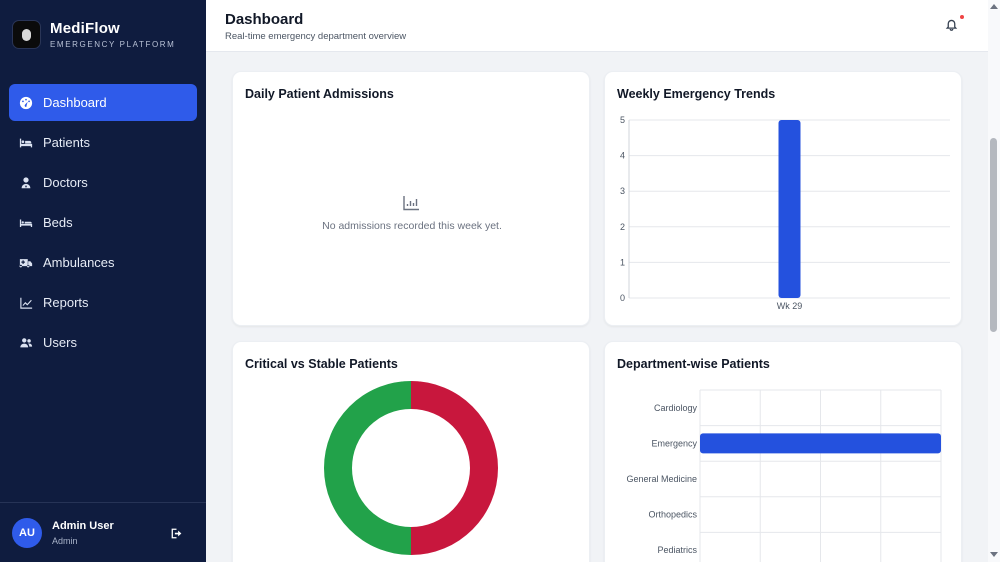 This screenshot has width=1000, height=562. Describe the element at coordinates (264, 19) in the screenshot. I see `page-title: Dashboard` at that location.